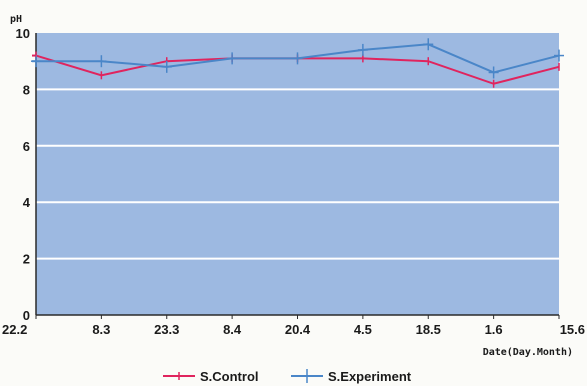  Describe the element at coordinates (14, 329) in the screenshot. I see `x-tick-22.2: 22.2` at that location.